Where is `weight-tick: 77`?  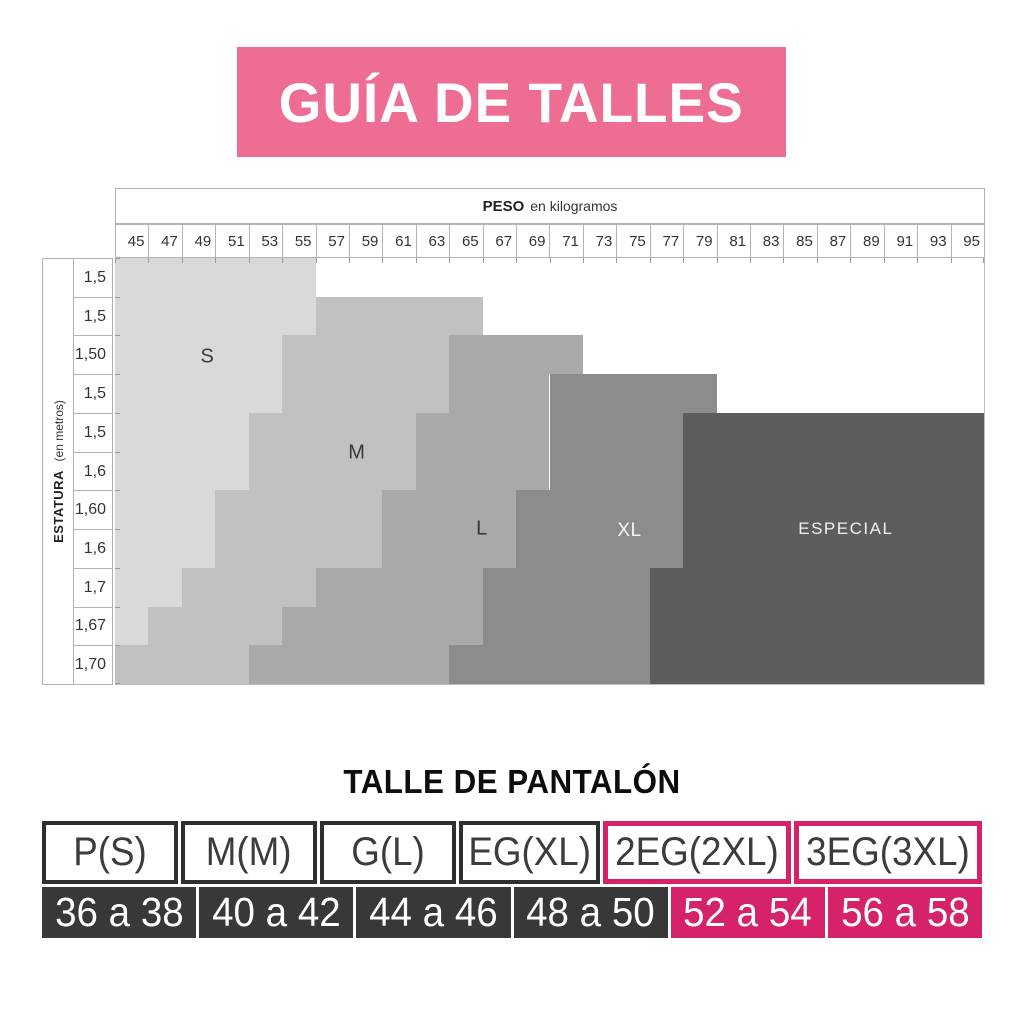 weight-tick: 77 is located at coordinates (666, 241).